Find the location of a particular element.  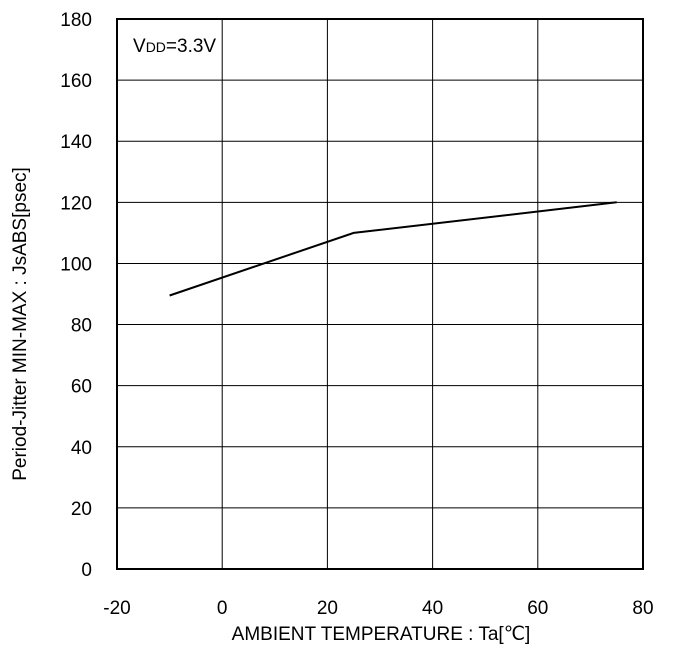

supply-voltage-annotation: VDD=3.3V is located at coordinates (174, 46).